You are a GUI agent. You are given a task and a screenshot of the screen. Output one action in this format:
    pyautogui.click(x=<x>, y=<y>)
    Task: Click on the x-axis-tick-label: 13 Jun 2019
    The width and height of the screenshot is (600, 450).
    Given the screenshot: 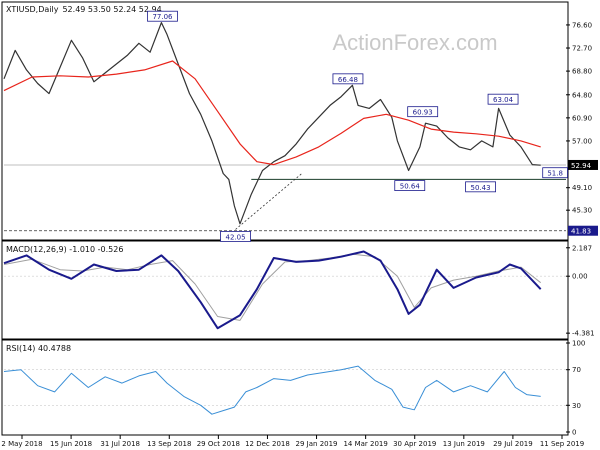 What is the action you would take?
    pyautogui.click(x=464, y=444)
    